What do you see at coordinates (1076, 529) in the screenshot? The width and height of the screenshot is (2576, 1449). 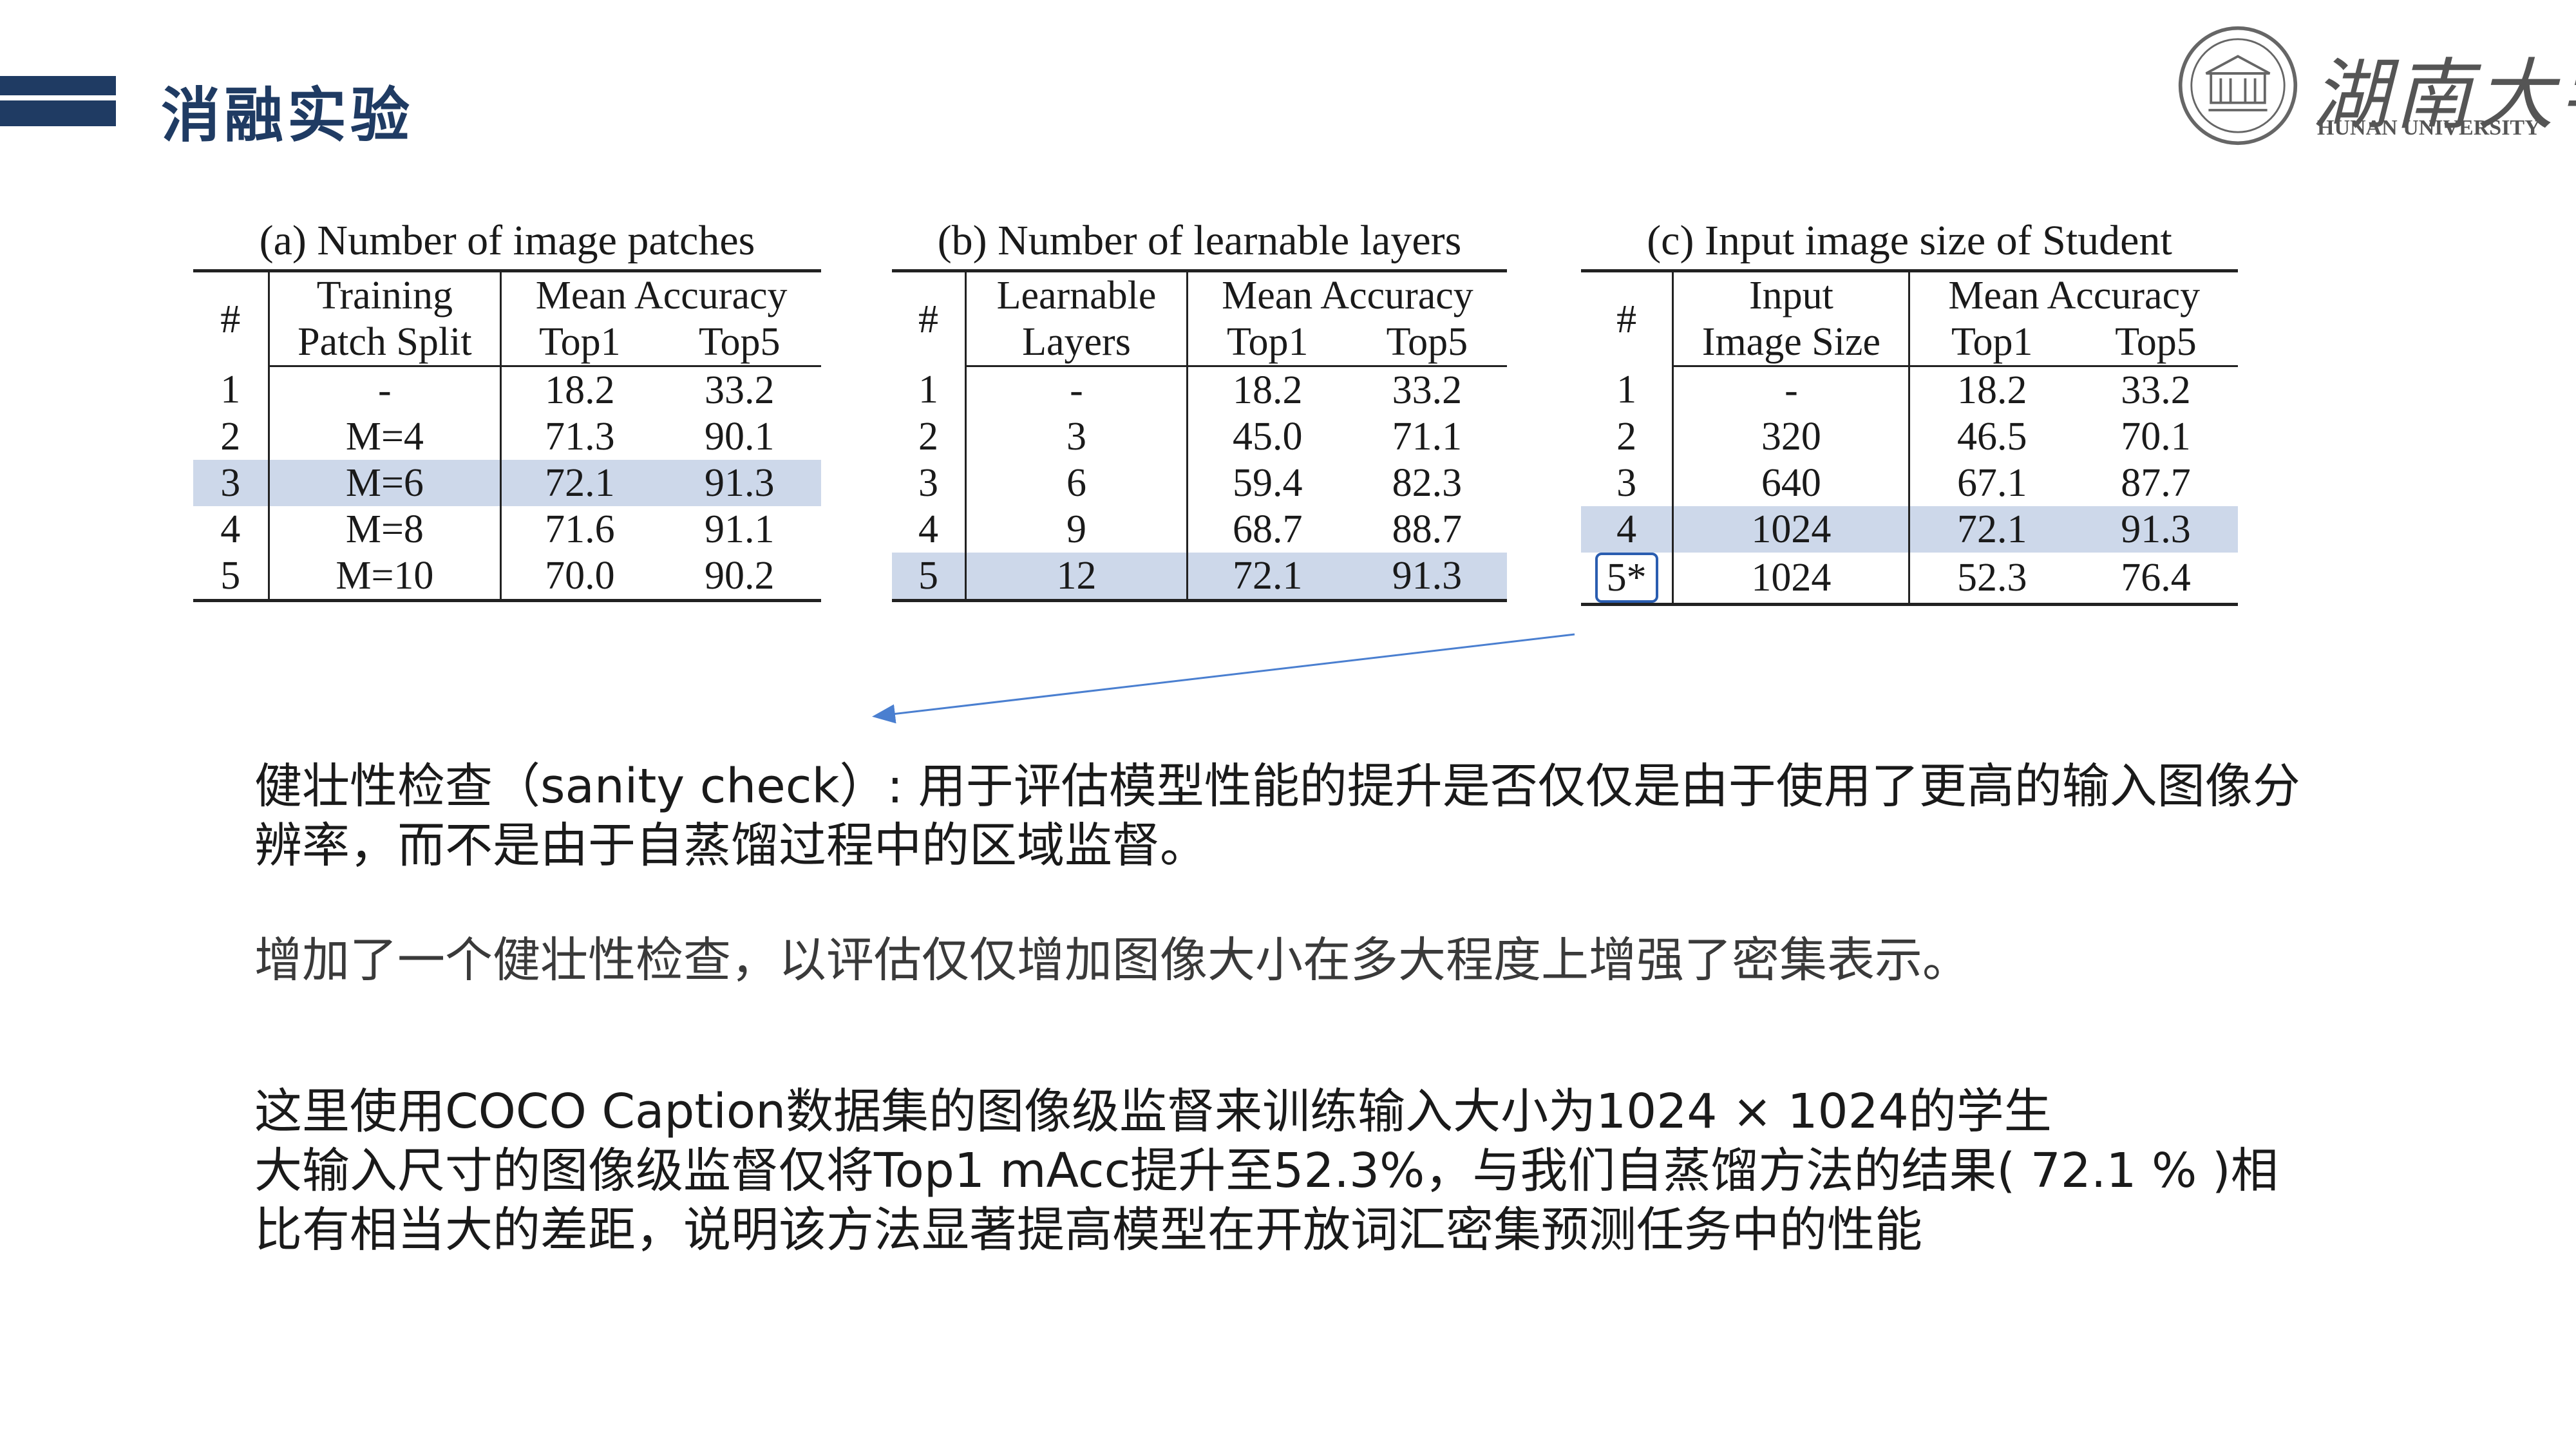 I see `cell-param: 9` at bounding box center [1076, 529].